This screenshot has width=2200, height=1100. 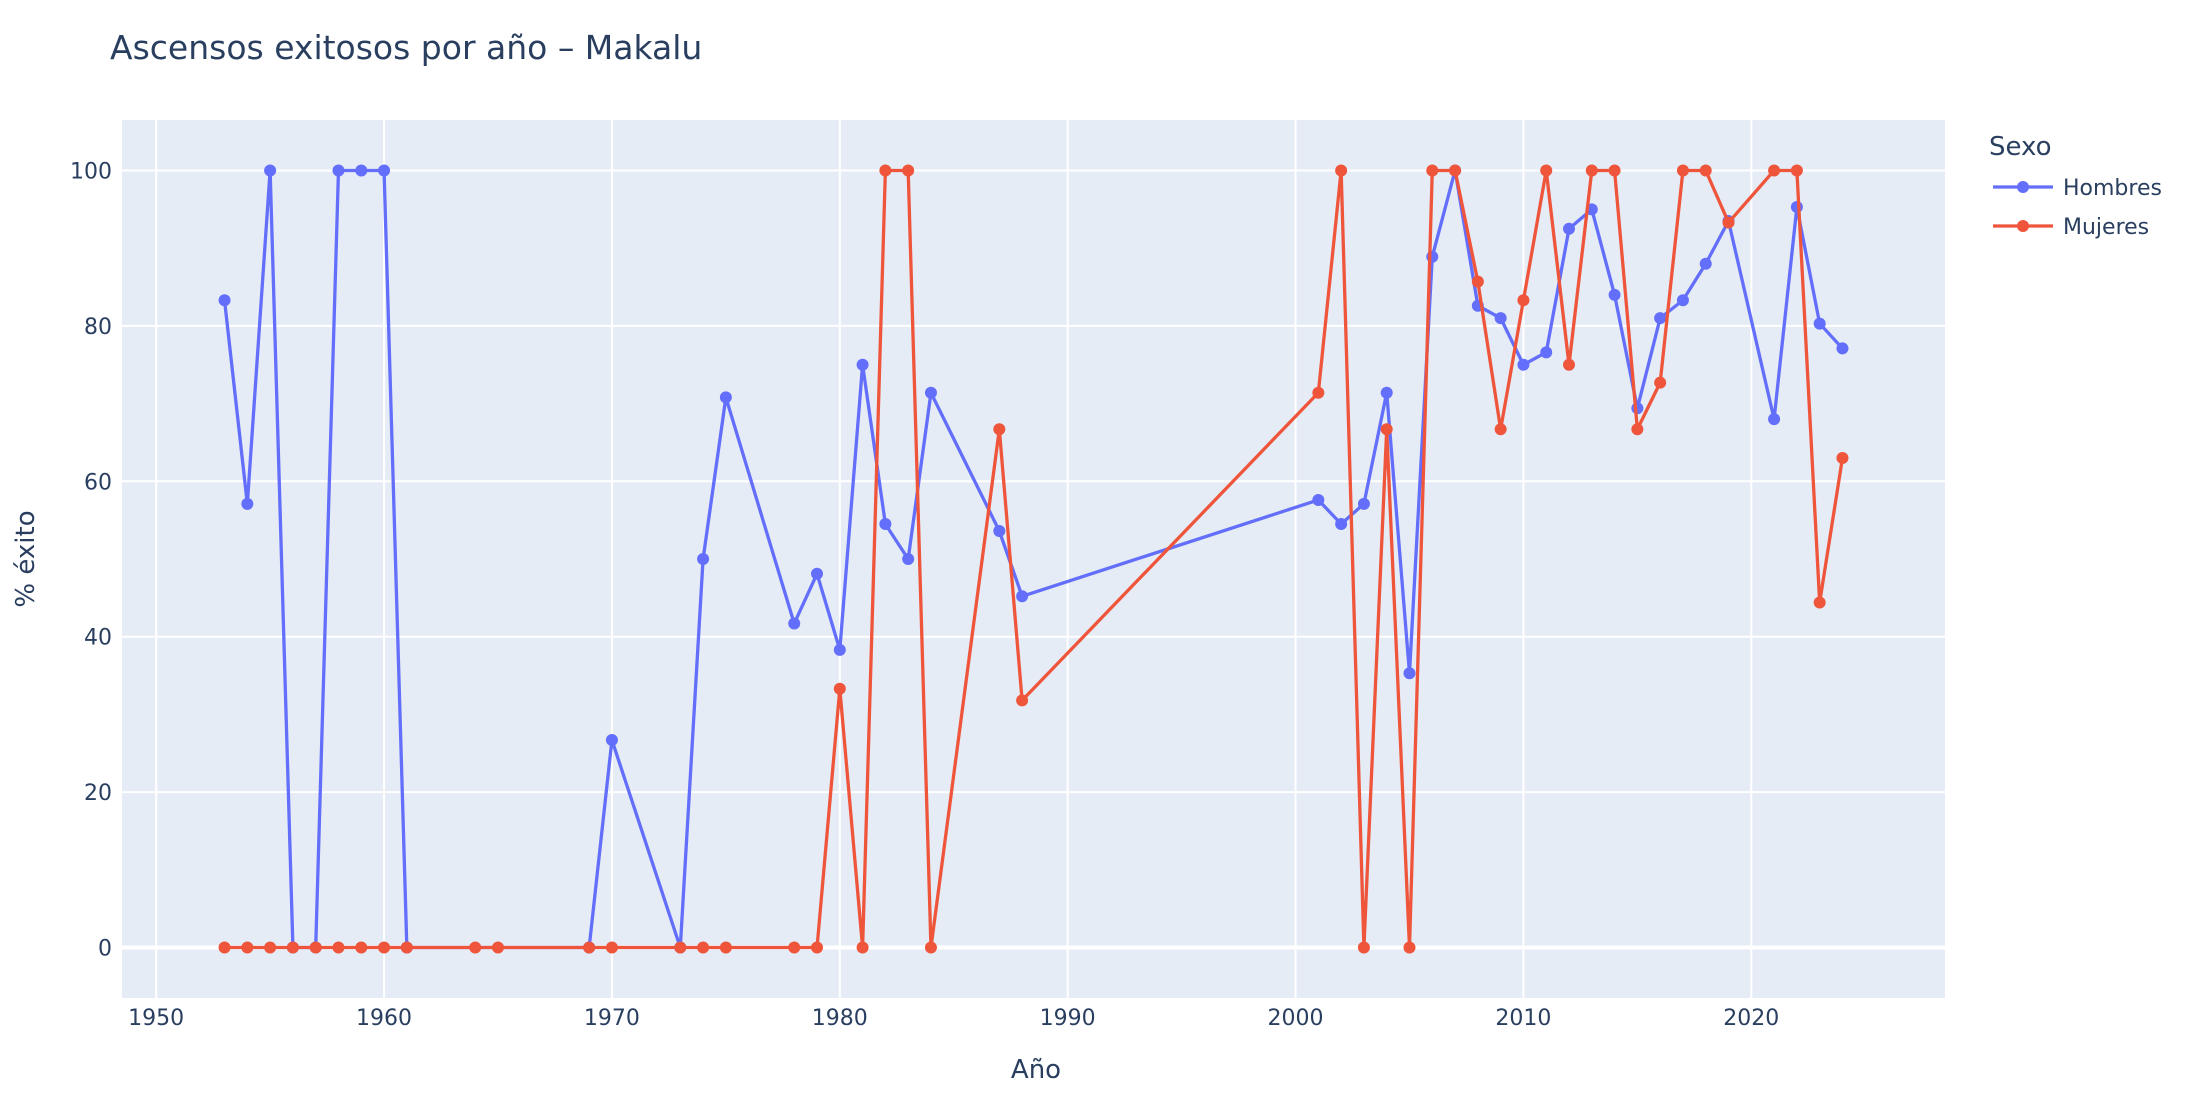 What do you see at coordinates (2020, 147) in the screenshot?
I see `legend-title: Sexo` at bounding box center [2020, 147].